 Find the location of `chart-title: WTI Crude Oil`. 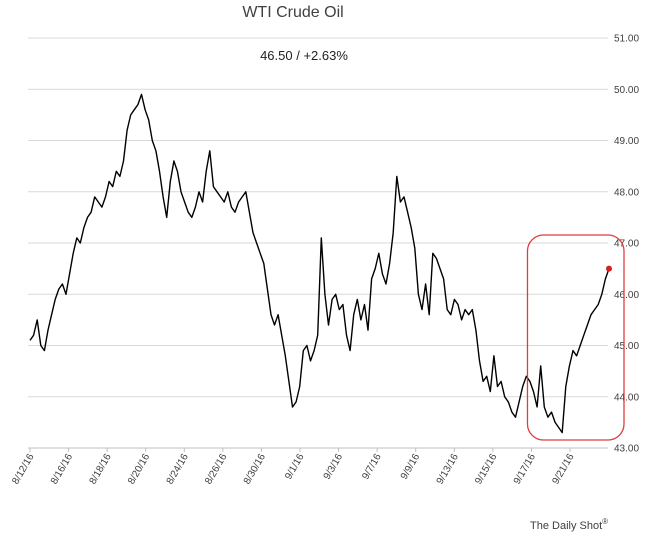

chart-title: WTI Crude Oil is located at coordinates (292, 12).